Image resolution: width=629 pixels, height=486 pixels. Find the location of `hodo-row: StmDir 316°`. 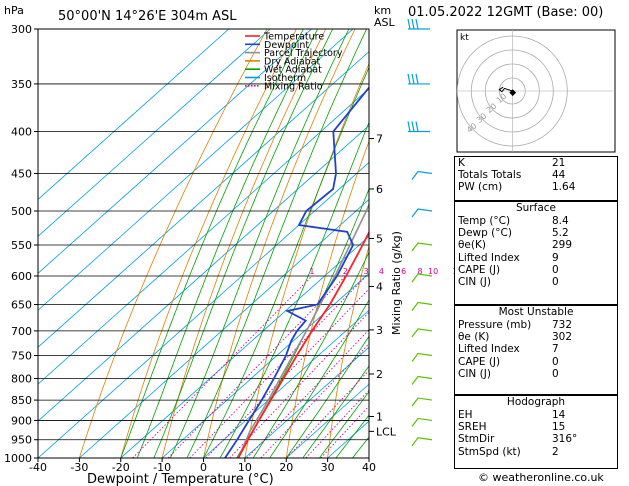

hodo-row: StmDir 316° is located at coordinates (518, 439).